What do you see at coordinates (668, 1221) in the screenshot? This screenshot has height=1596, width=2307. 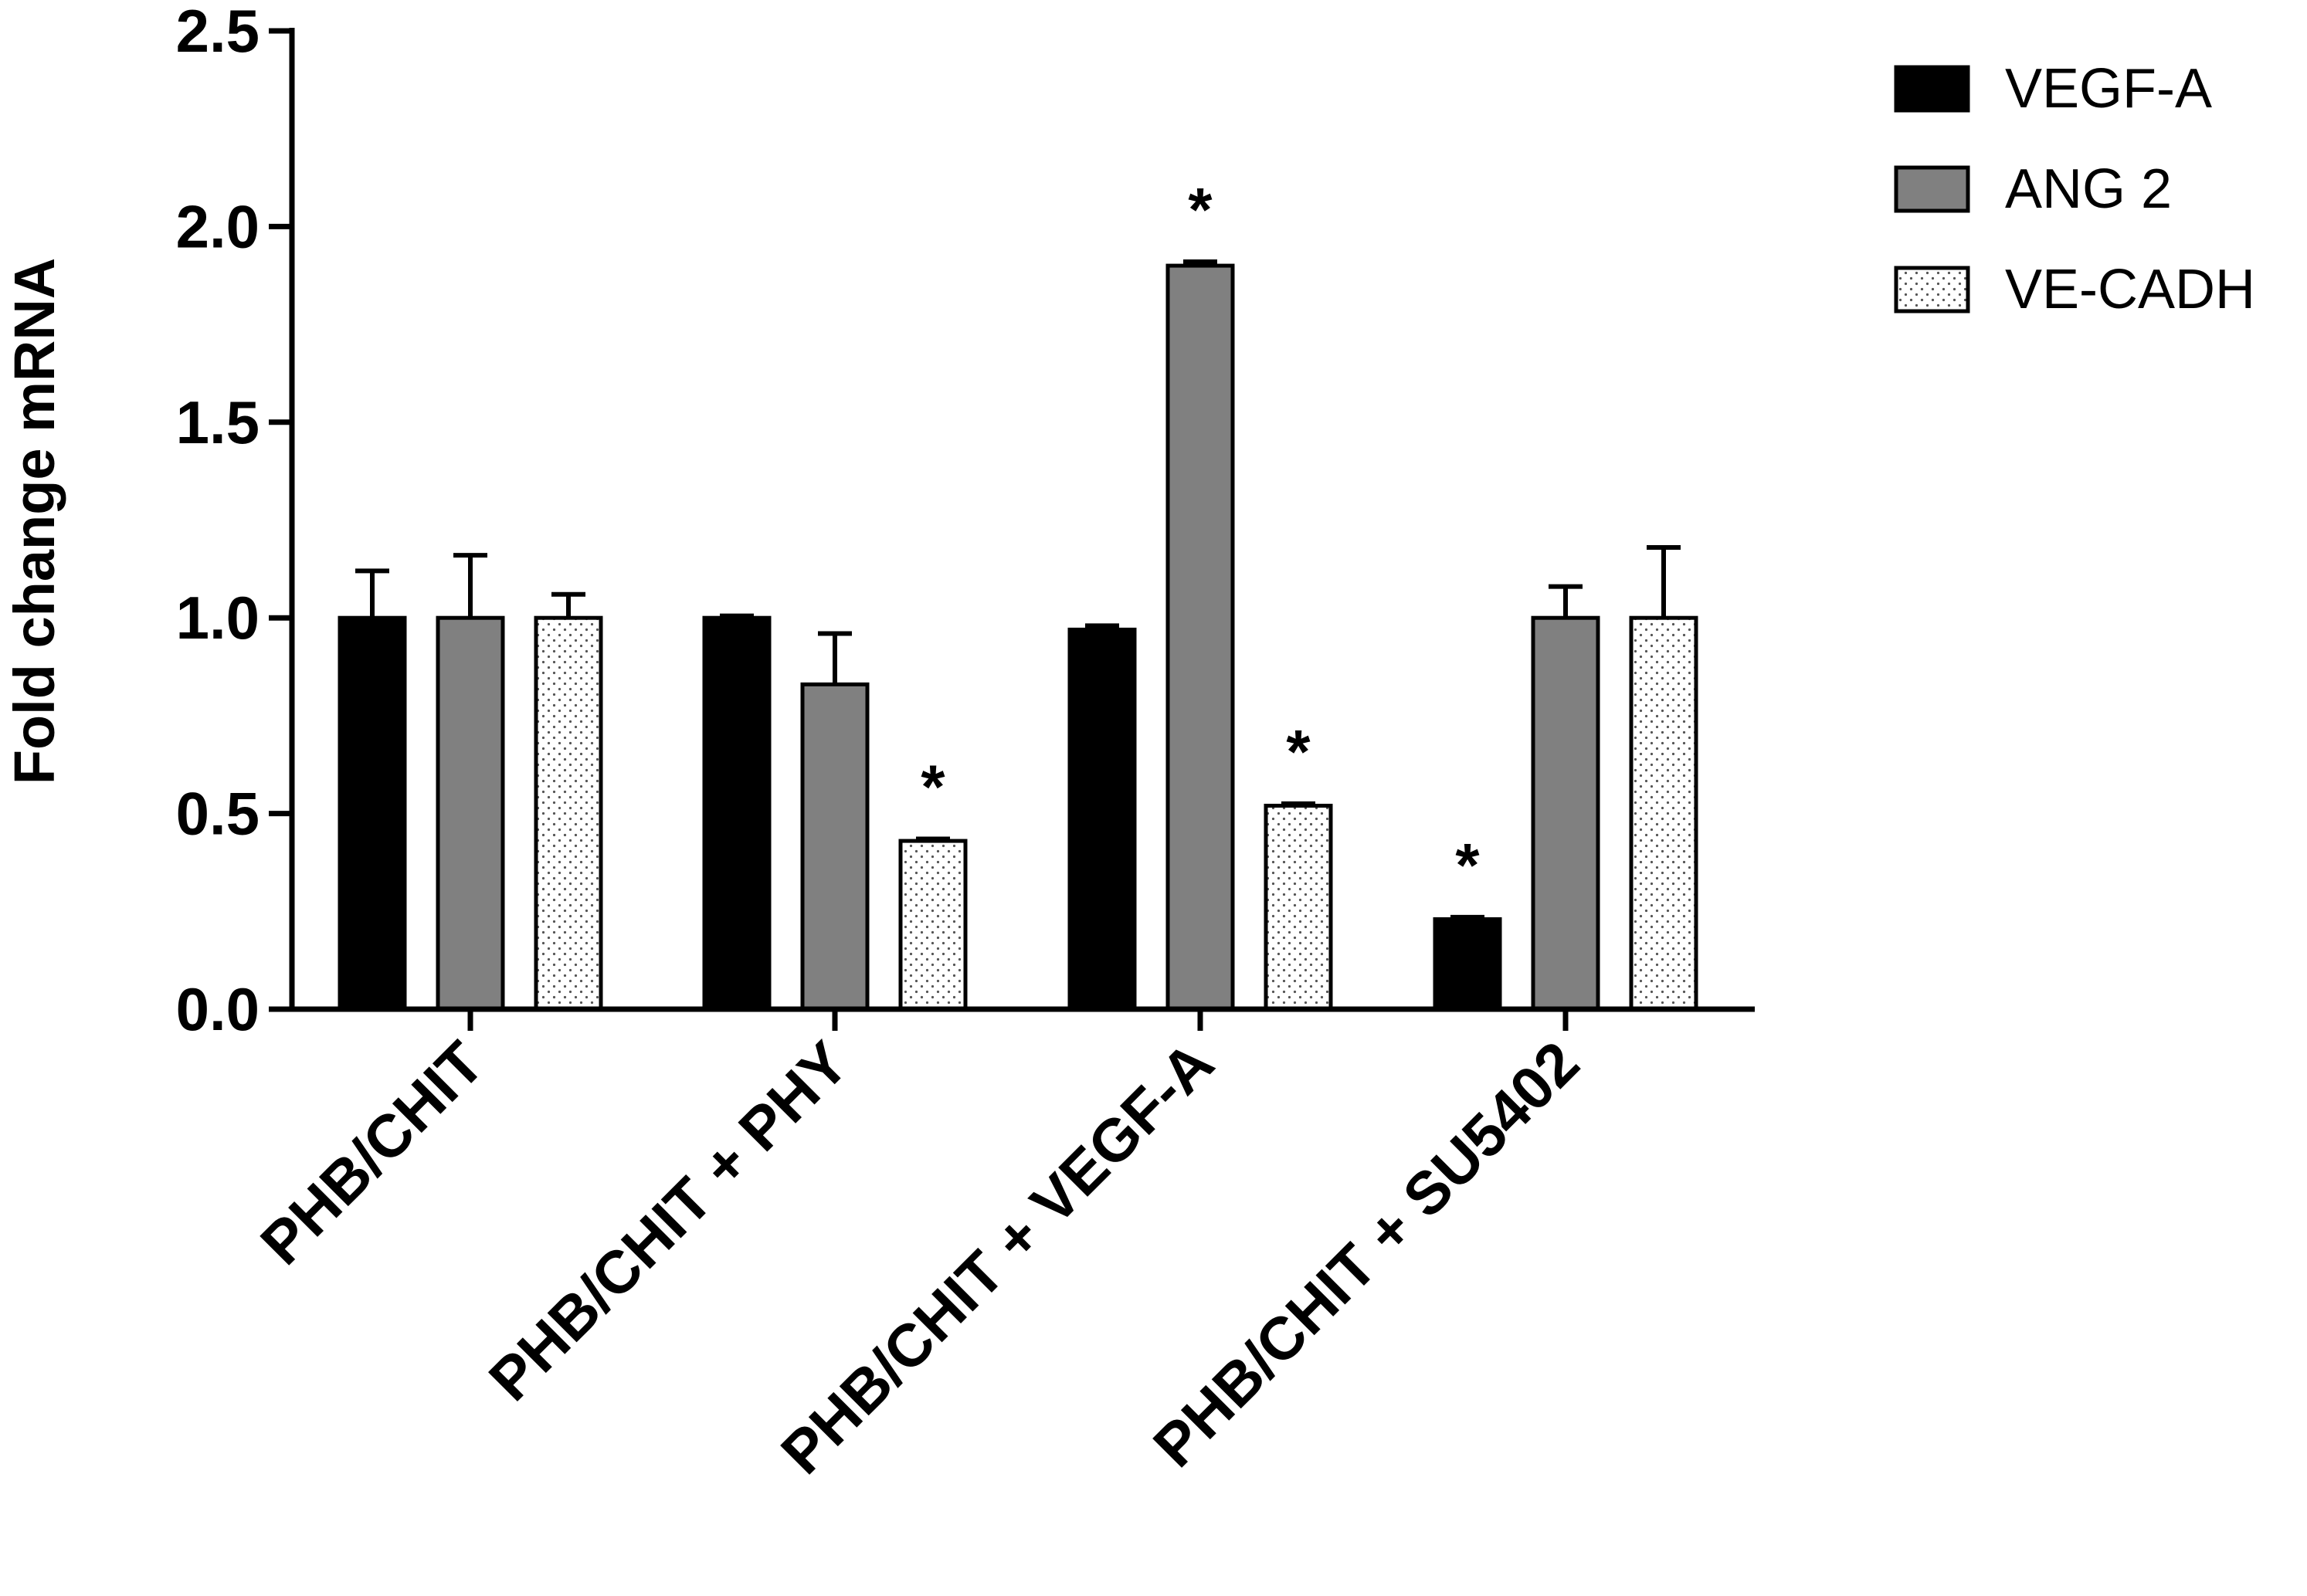 I see `x-category-label: PHB/CHIT + PHY` at bounding box center [668, 1221].